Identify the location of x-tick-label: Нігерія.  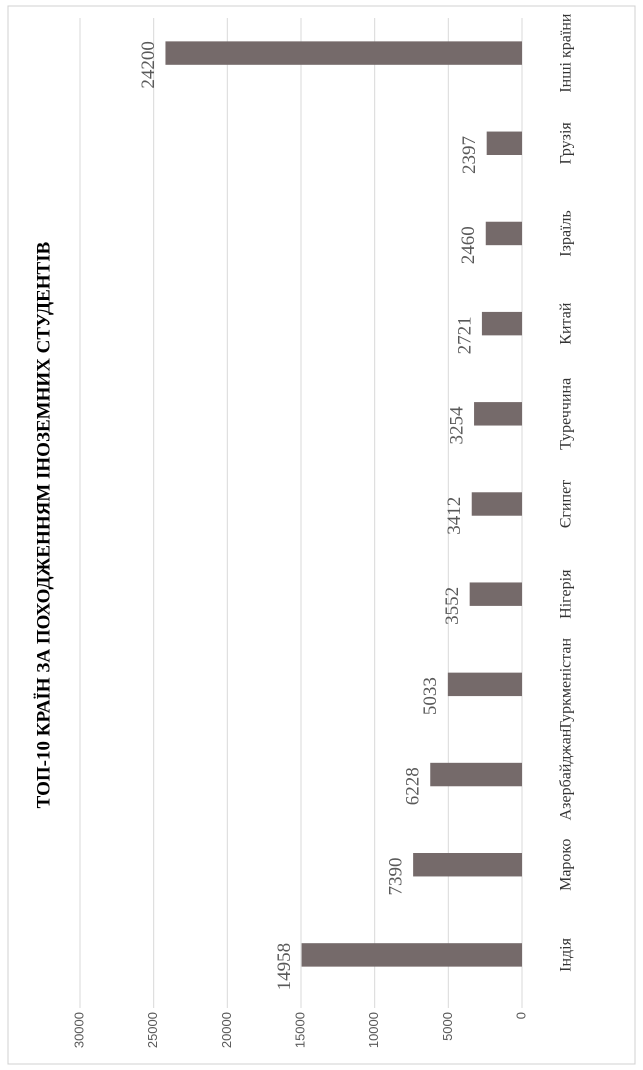
(566, 594).